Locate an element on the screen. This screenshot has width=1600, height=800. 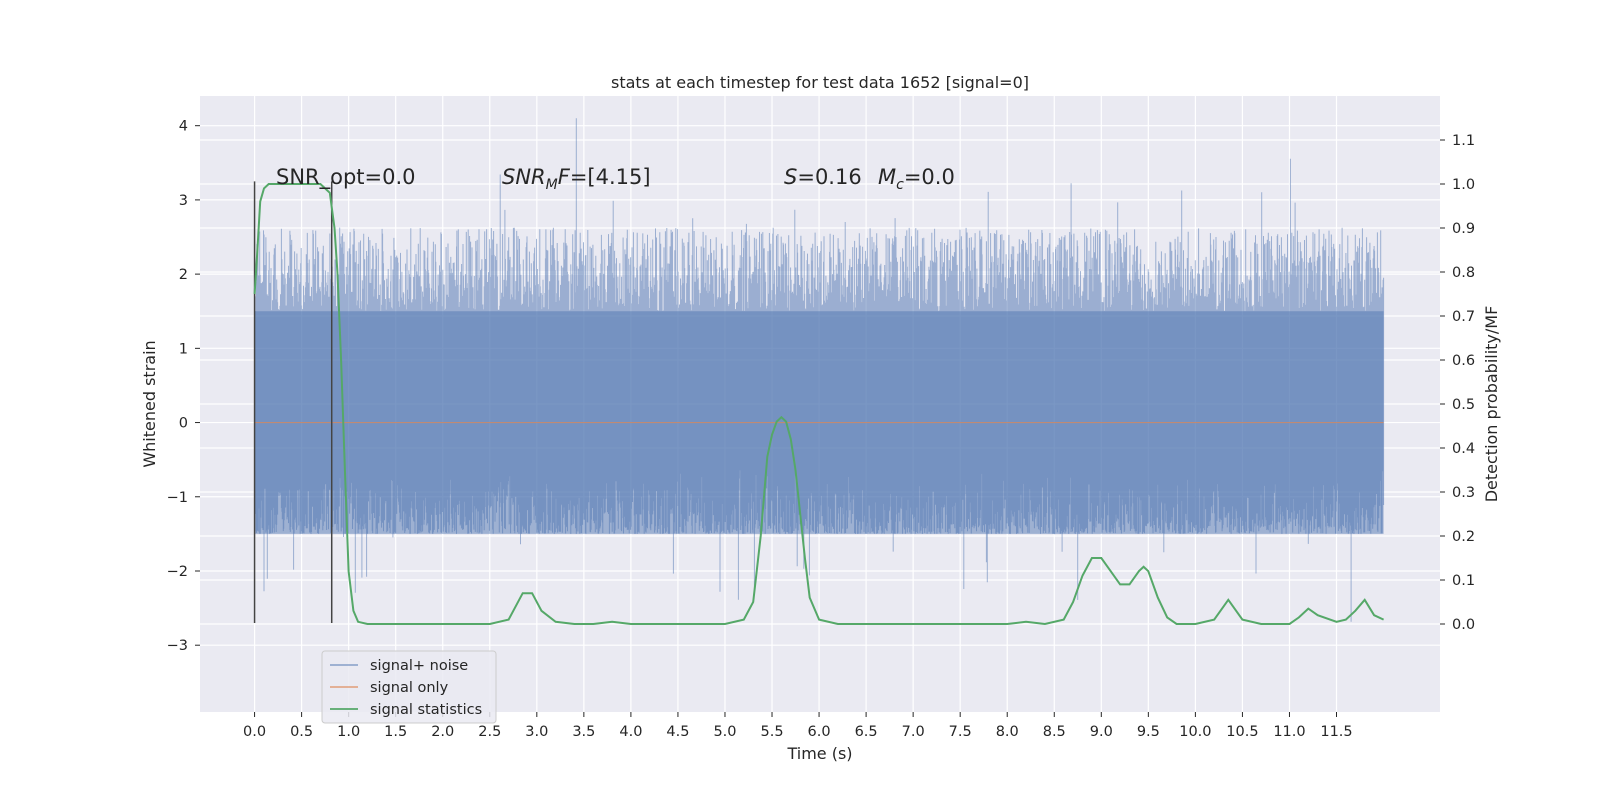
annotation-s-value: =0.16 is located at coordinates (829, 177).